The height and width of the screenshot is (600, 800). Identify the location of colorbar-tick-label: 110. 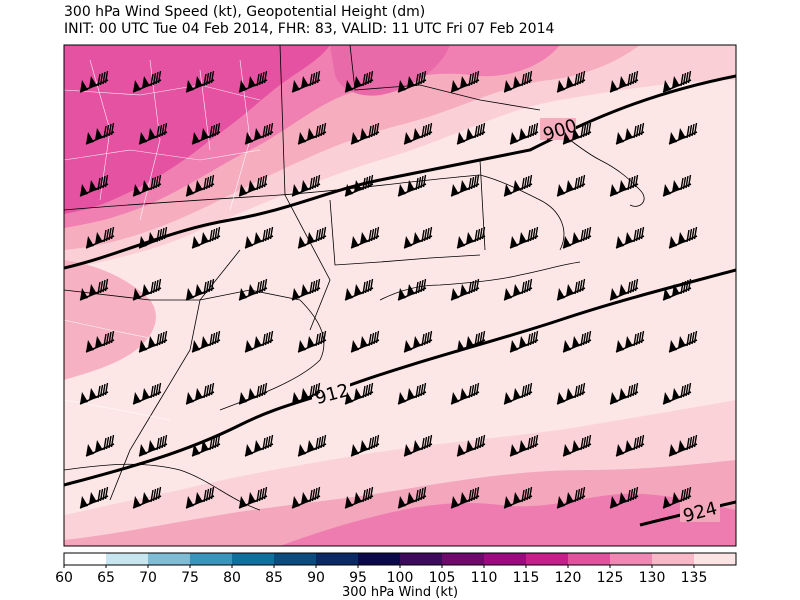
(484, 578).